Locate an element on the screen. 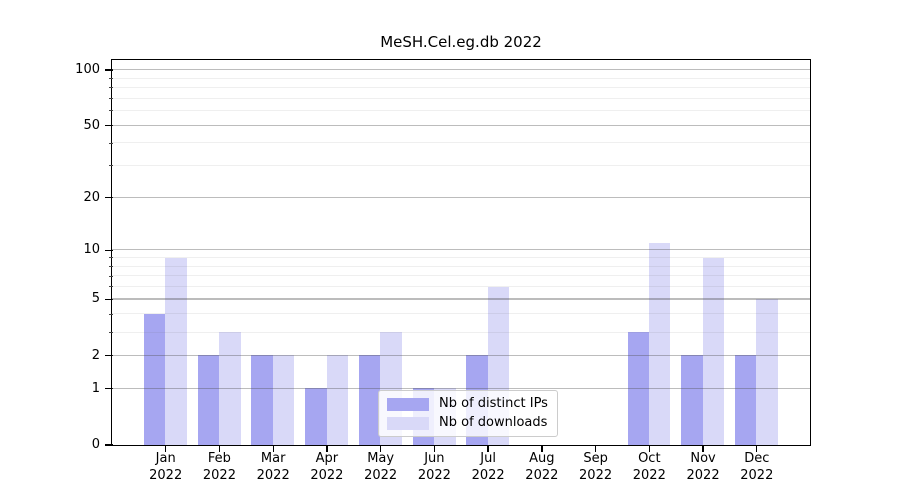 The image size is (900, 500). x-tick-month: Sep is located at coordinates (595, 458).